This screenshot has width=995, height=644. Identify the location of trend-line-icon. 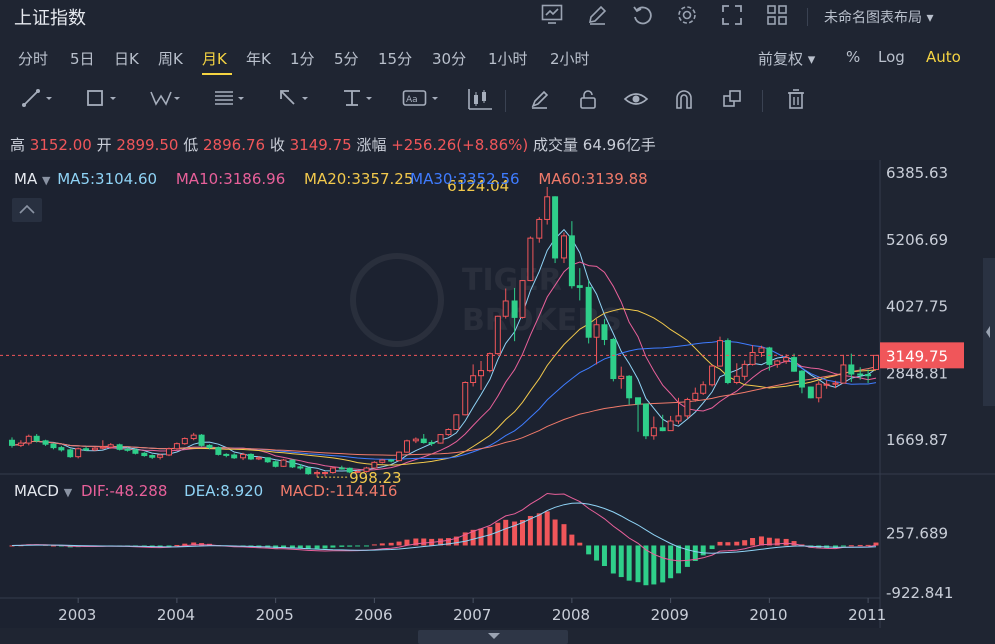
(38, 101).